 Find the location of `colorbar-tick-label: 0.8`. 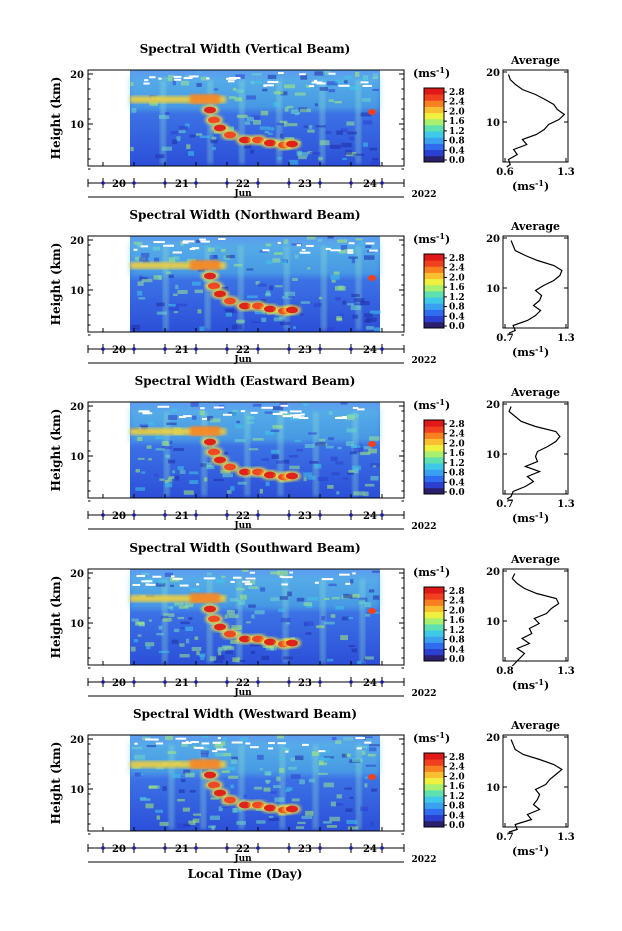

colorbar-tick-label: 0.8 is located at coordinates (457, 641).